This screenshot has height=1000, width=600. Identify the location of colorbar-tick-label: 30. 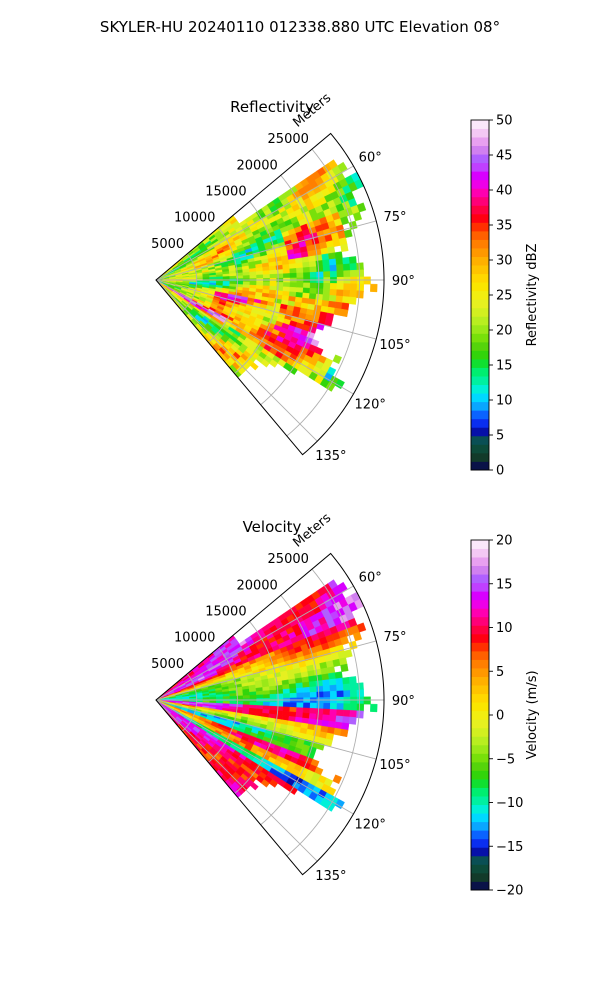
(504, 261).